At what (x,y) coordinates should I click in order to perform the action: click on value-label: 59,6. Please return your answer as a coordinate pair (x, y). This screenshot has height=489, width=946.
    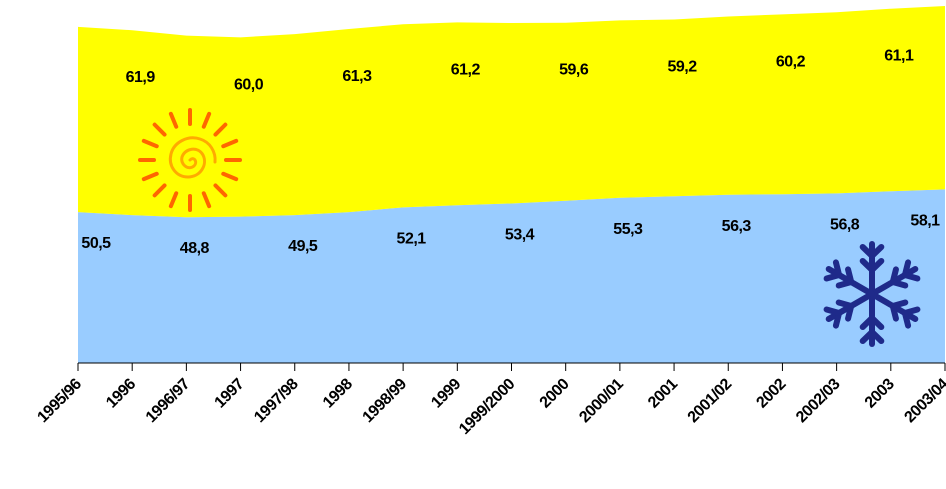
    Looking at the image, I should click on (574, 70).